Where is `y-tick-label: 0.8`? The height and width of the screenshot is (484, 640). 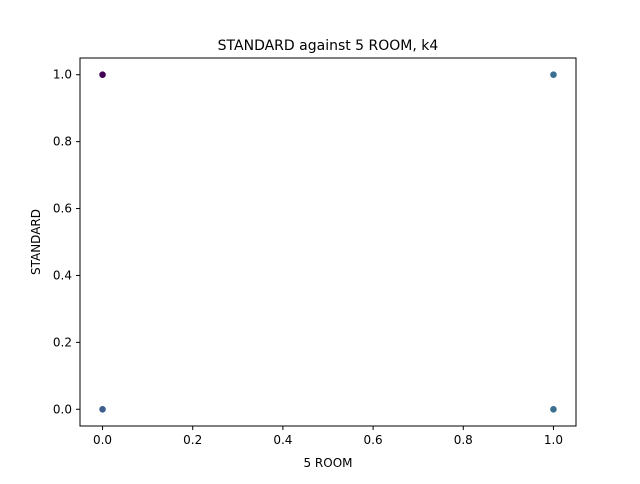
y-tick-label: 0.8 is located at coordinates (62, 142).